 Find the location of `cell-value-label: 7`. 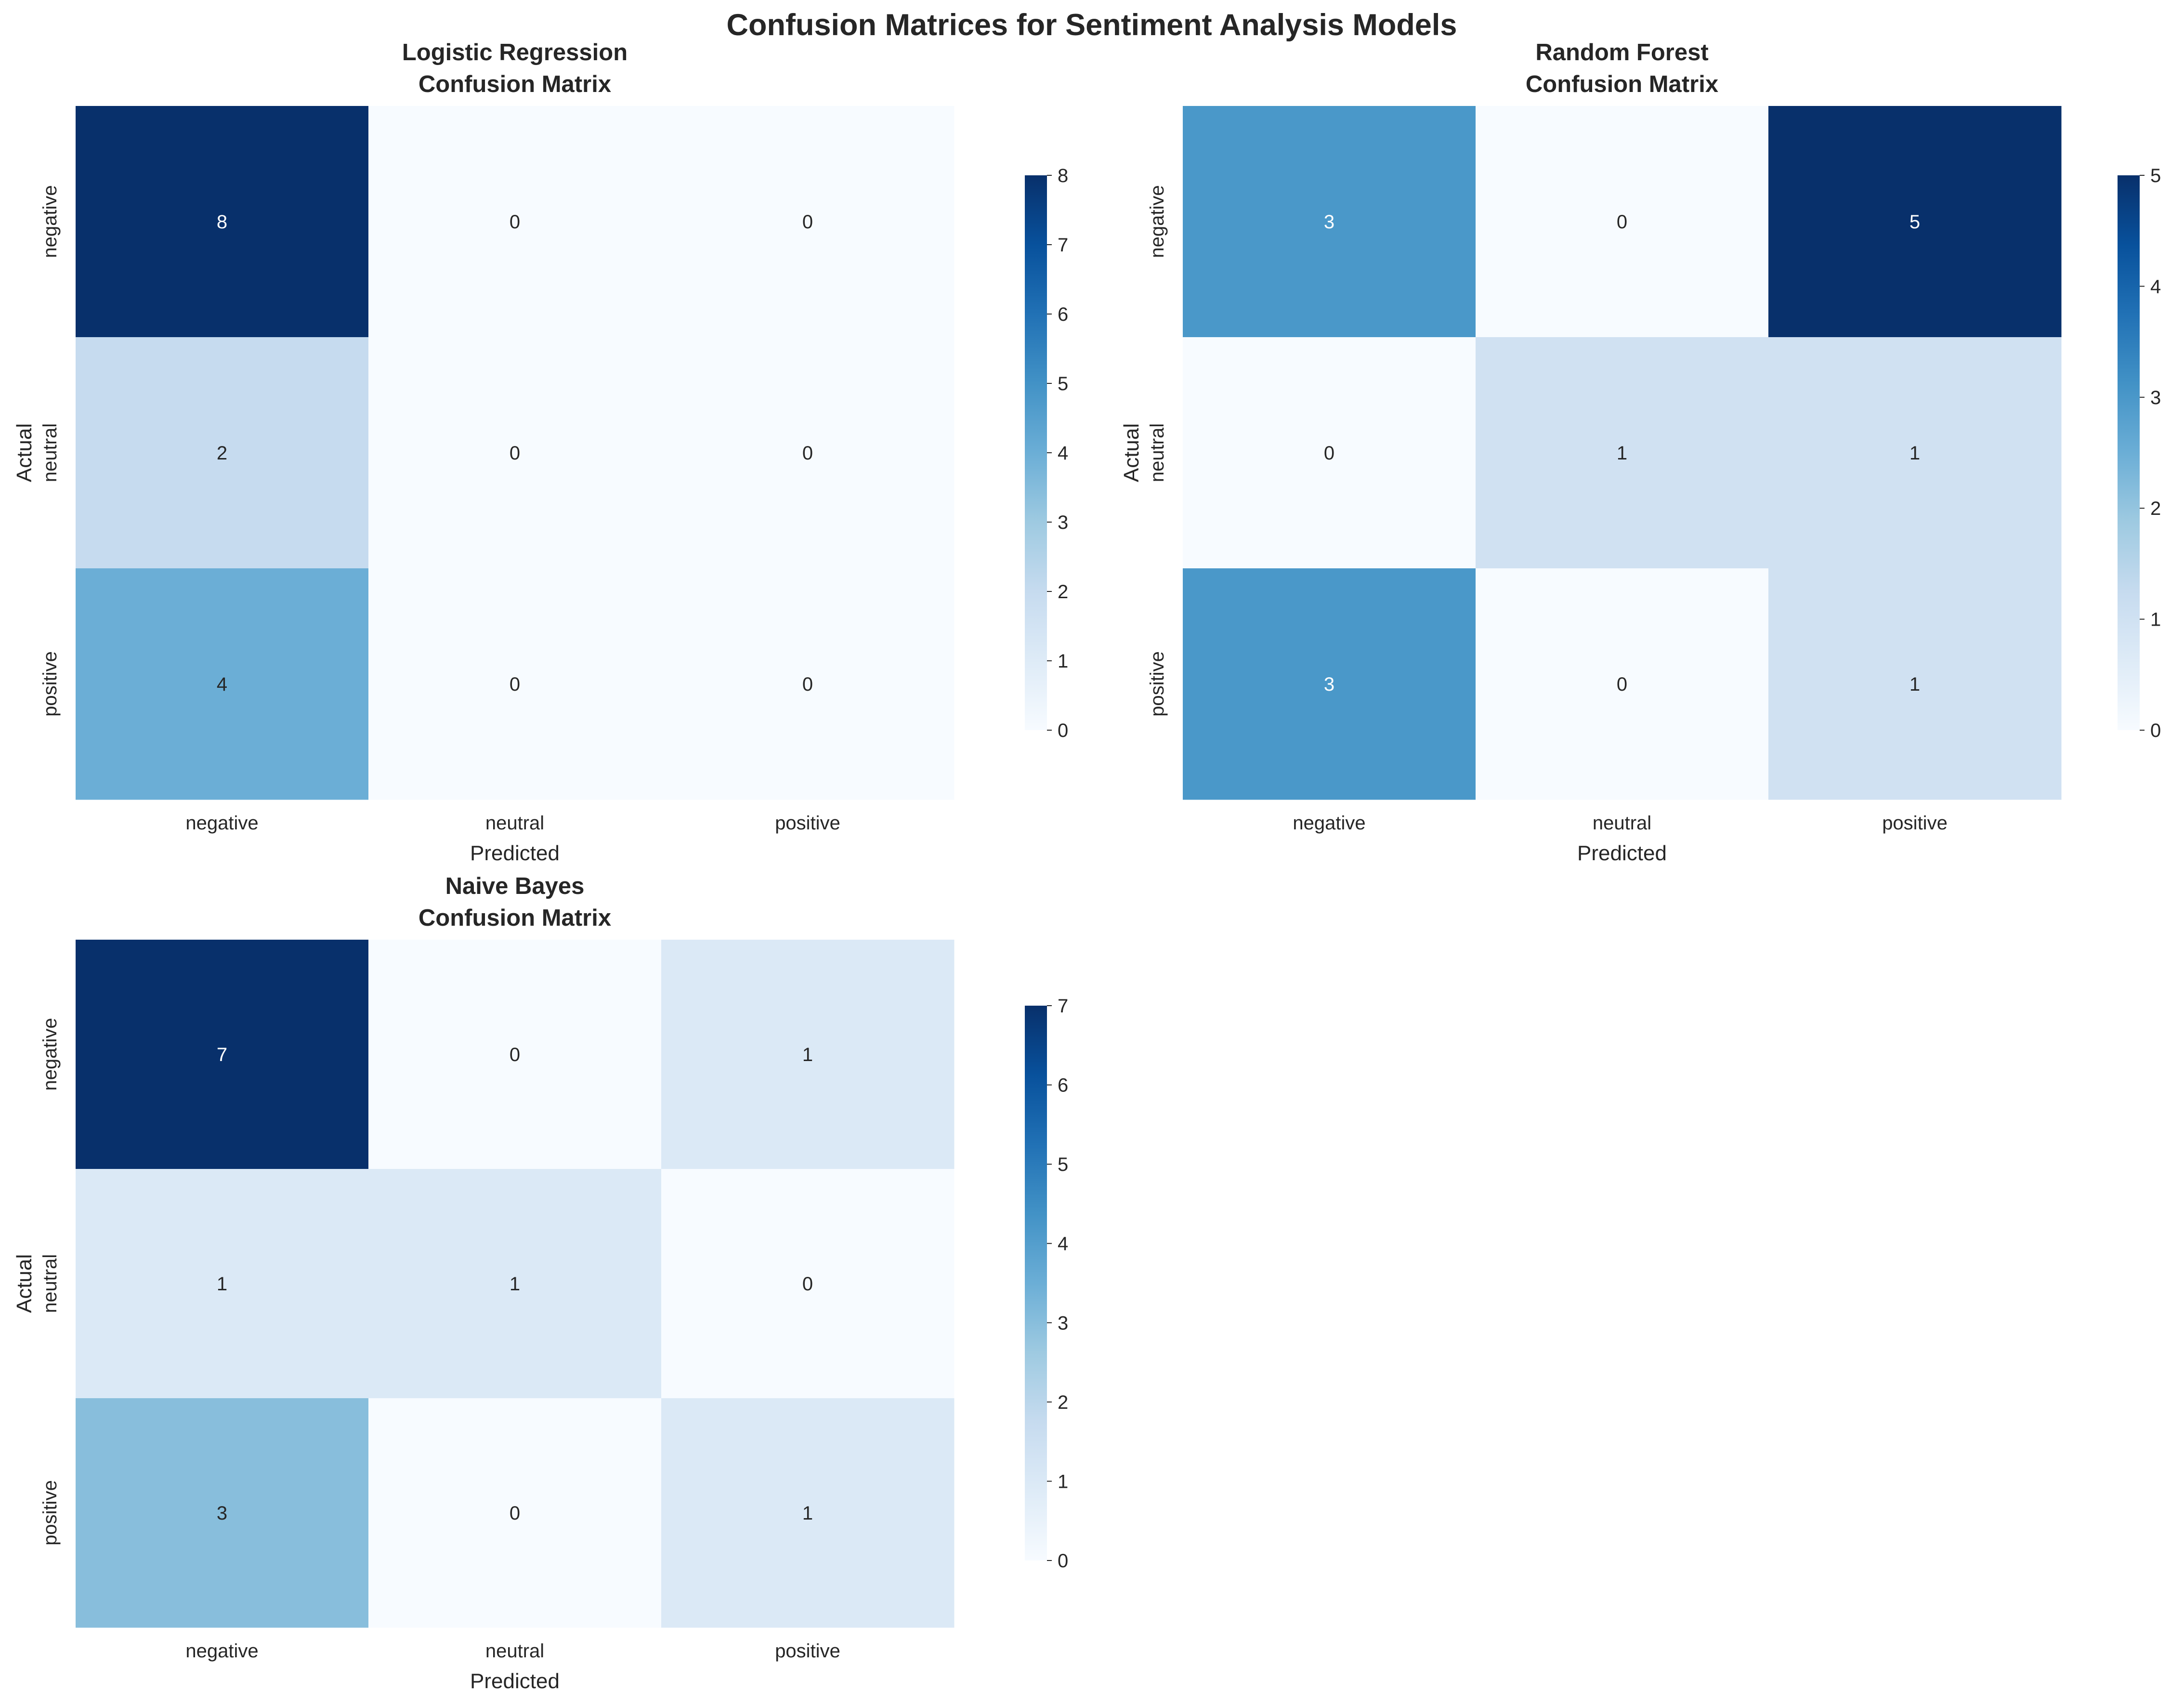

cell-value-label: 7 is located at coordinates (222, 1054).